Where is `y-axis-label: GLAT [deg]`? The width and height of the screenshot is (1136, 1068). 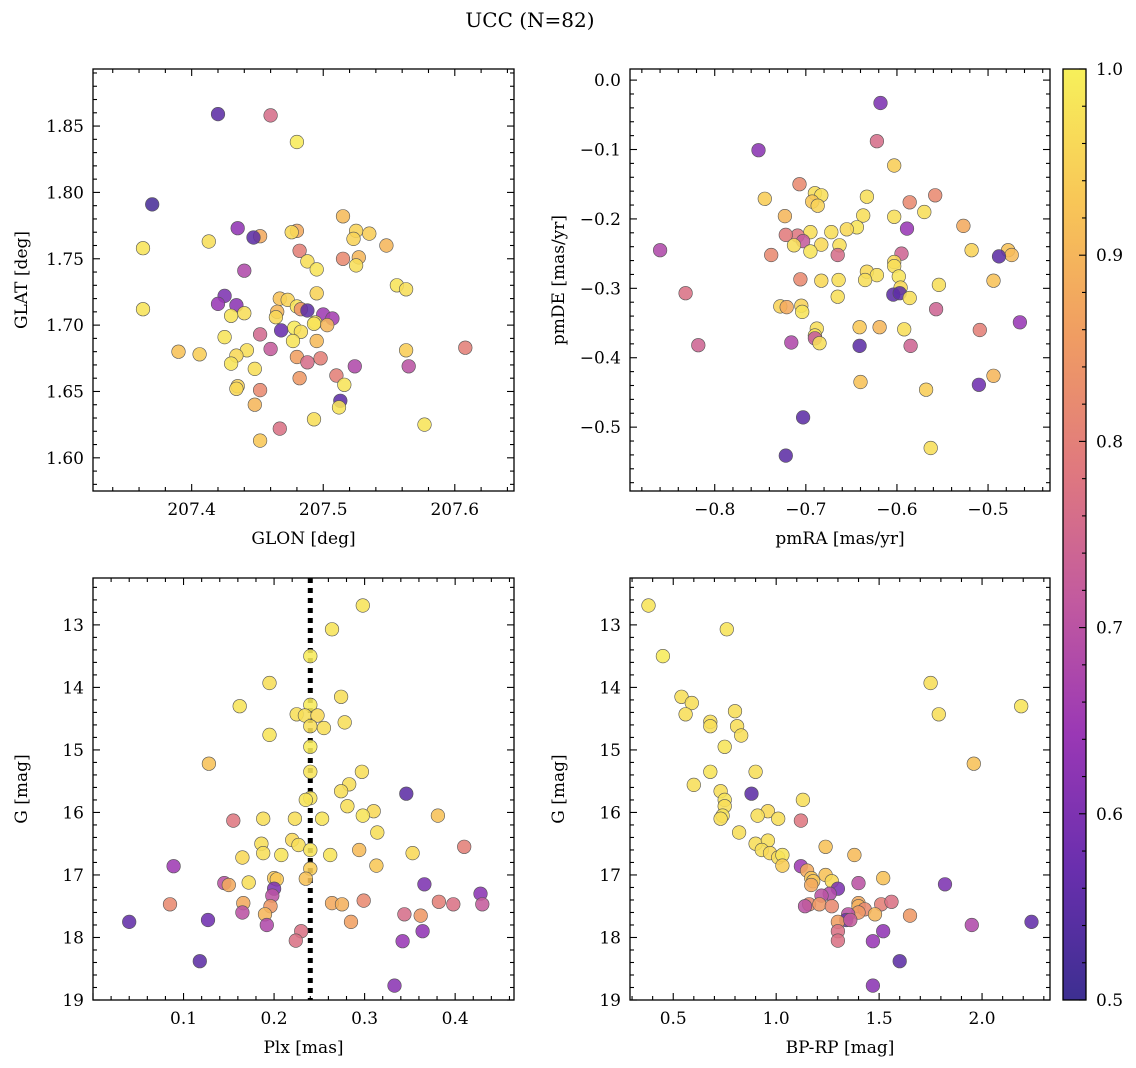
y-axis-label: GLAT [deg] is located at coordinates (22, 280).